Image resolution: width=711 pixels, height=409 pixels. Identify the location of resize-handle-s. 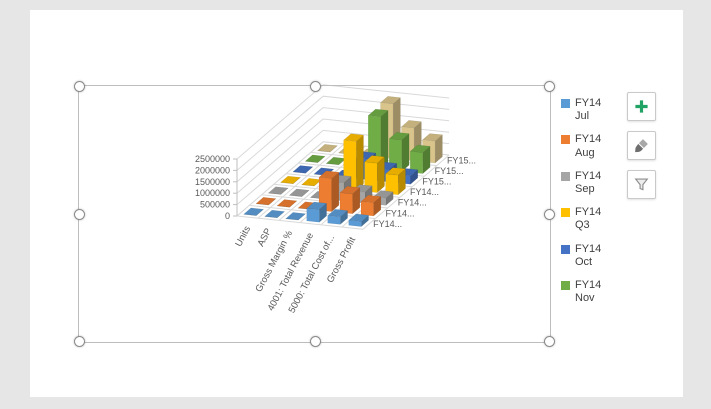
(315, 341).